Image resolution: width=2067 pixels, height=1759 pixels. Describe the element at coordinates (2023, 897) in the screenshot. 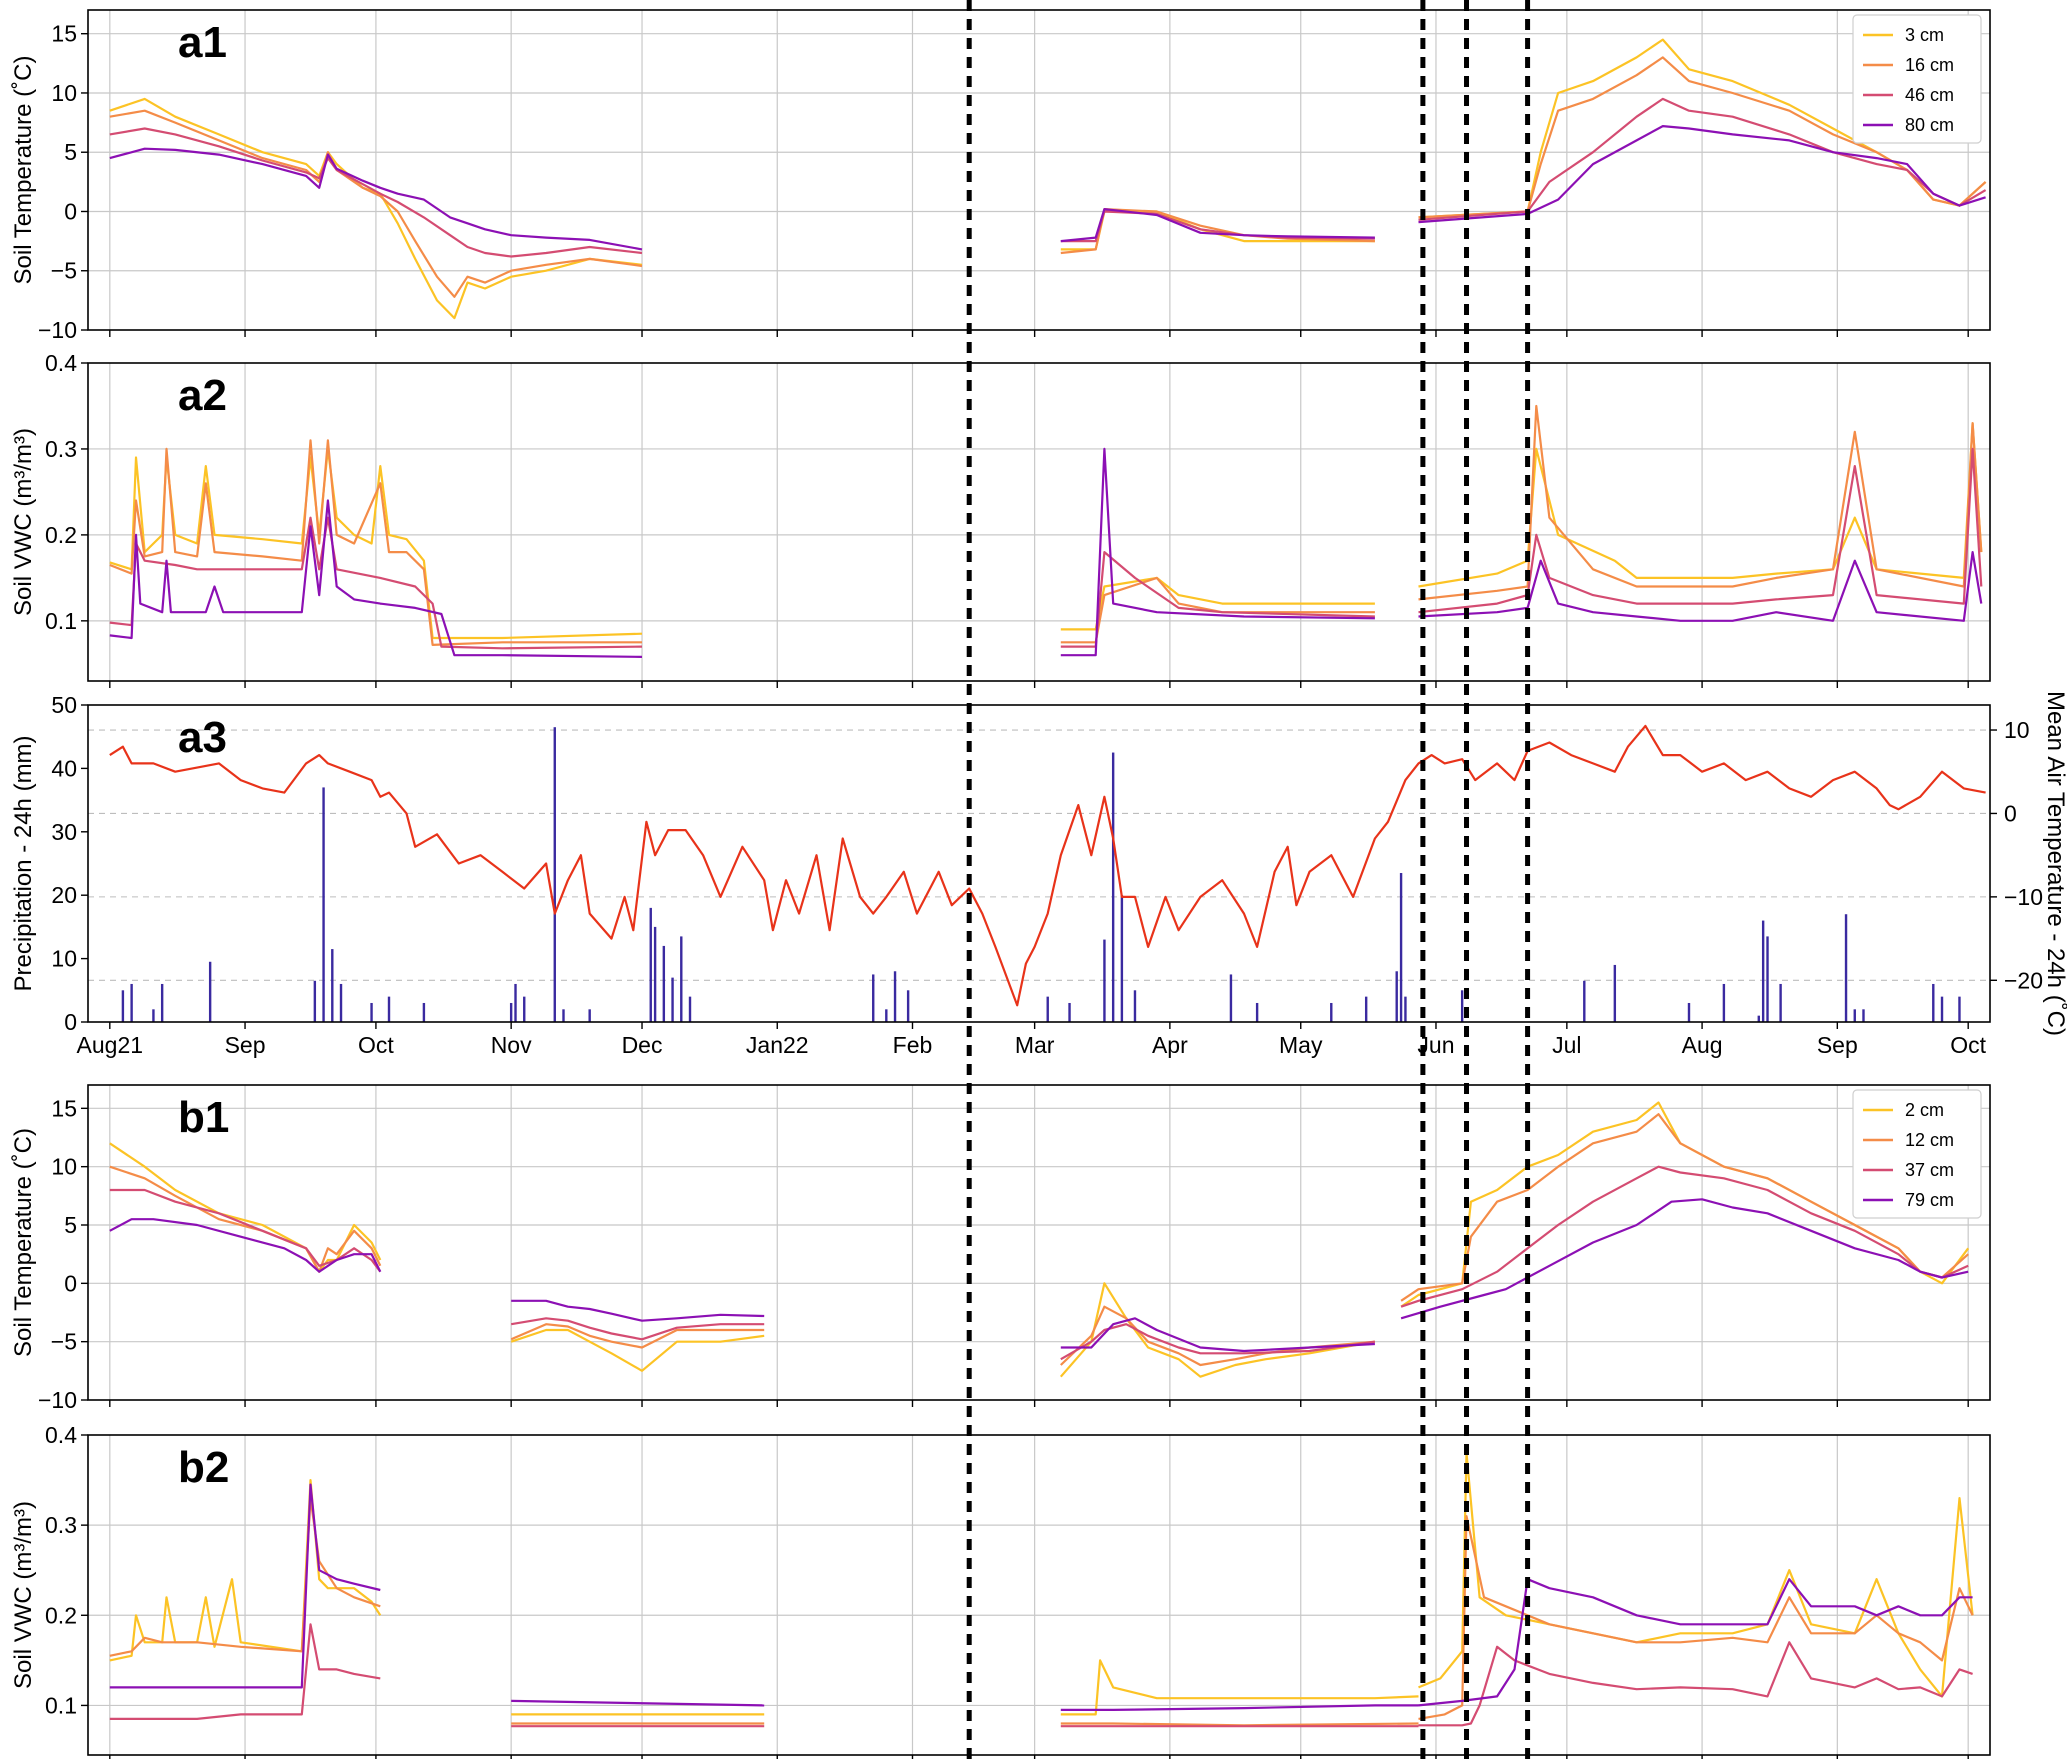

I see `y-right-tick-label: −10` at that location.